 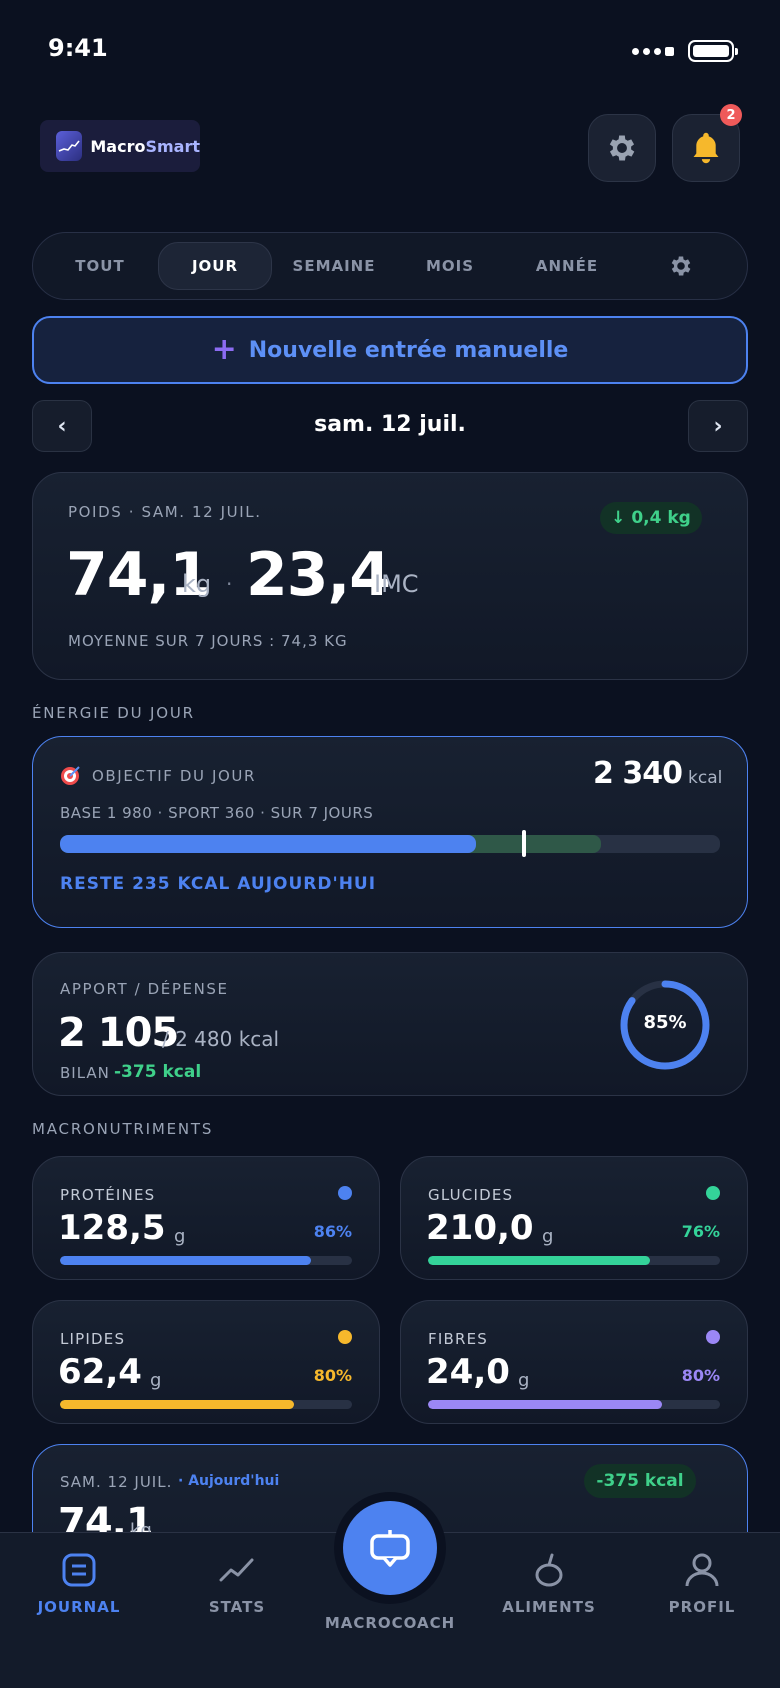 What do you see at coordinates (718, 426) in the screenshot?
I see `next-day-button: ›` at bounding box center [718, 426].